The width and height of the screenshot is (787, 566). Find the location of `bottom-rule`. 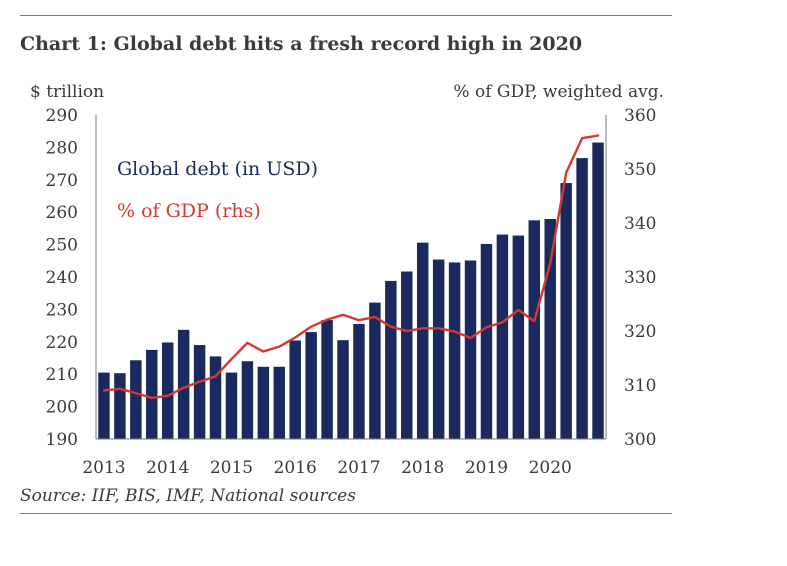

bottom-rule is located at coordinates (346, 513).